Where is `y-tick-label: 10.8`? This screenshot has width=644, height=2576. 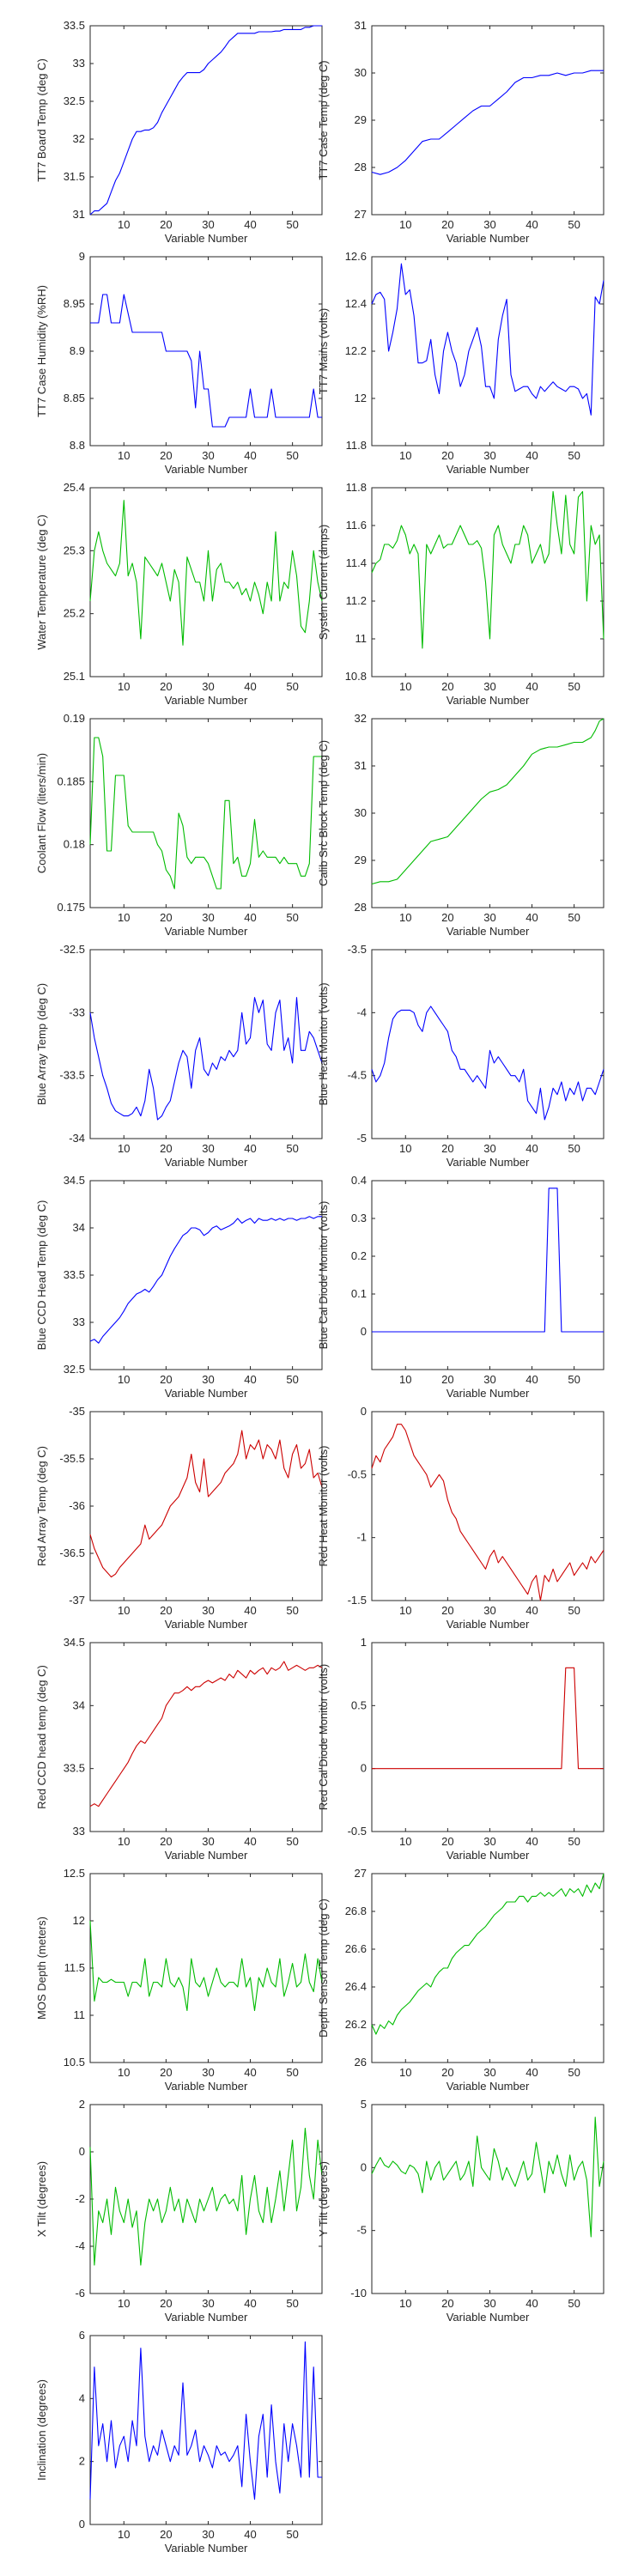 y-tick-label: 10.8 is located at coordinates (356, 676).